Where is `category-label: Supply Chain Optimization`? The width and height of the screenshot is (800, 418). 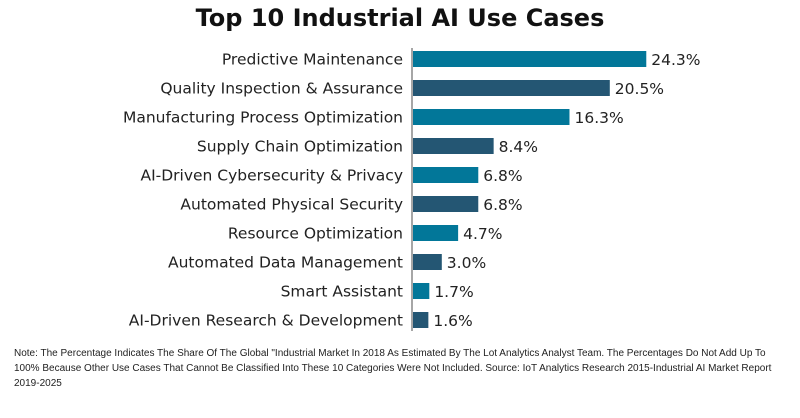 category-label: Supply Chain Optimization is located at coordinates (300, 147).